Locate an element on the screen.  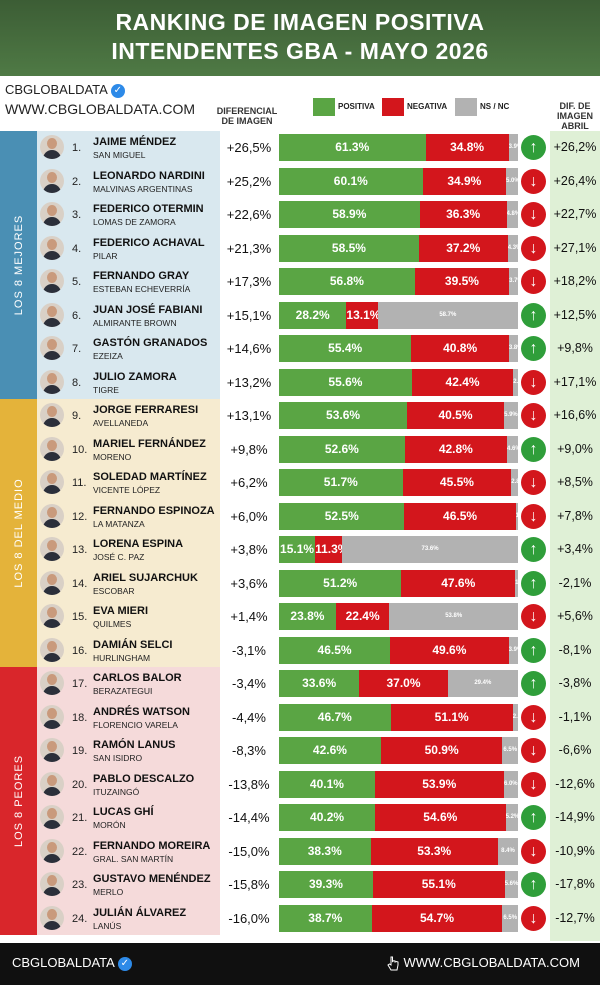
diferencial-value: +9,8% is located at coordinates (249, 449).